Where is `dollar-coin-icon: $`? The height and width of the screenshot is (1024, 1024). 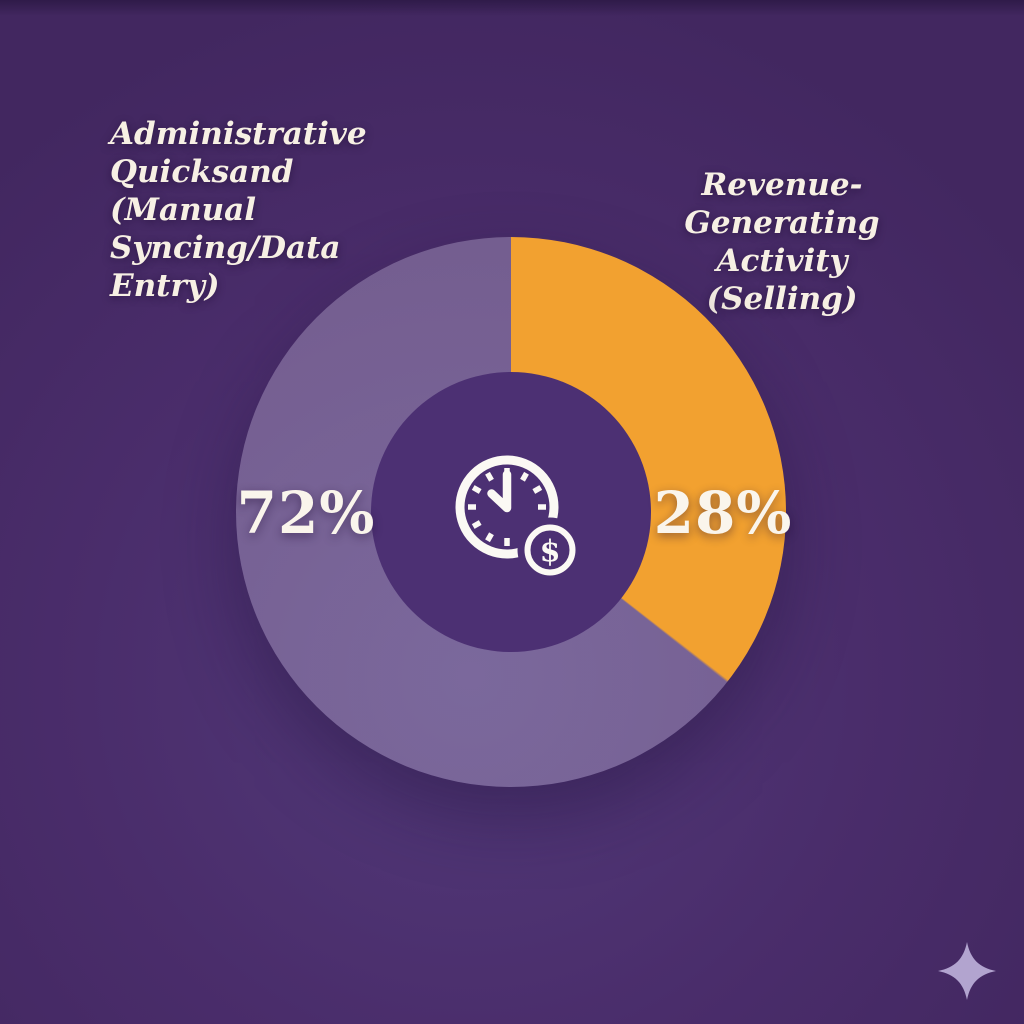 dollar-coin-icon: $ is located at coordinates (550, 550).